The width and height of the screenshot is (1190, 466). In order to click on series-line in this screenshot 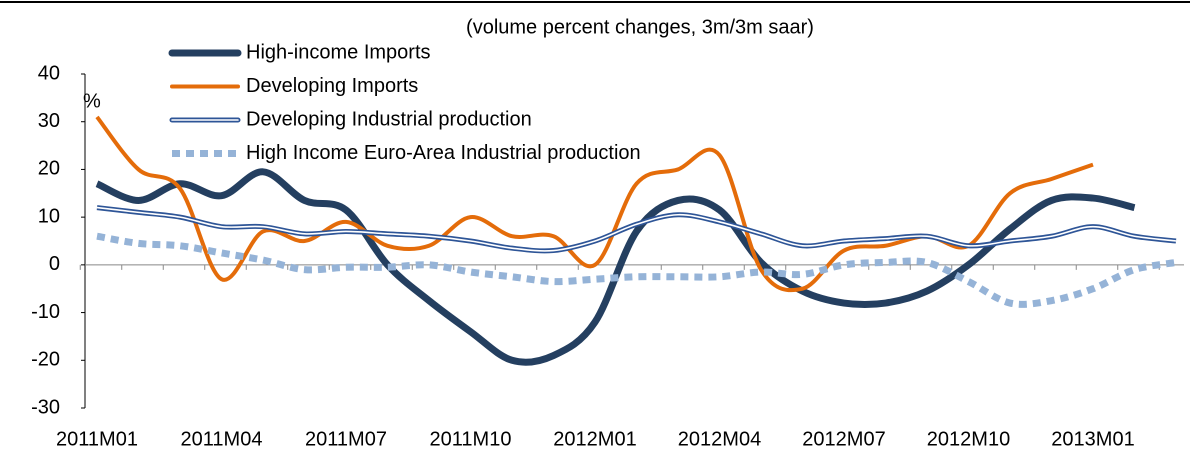, I will do `click(636, 270)`.